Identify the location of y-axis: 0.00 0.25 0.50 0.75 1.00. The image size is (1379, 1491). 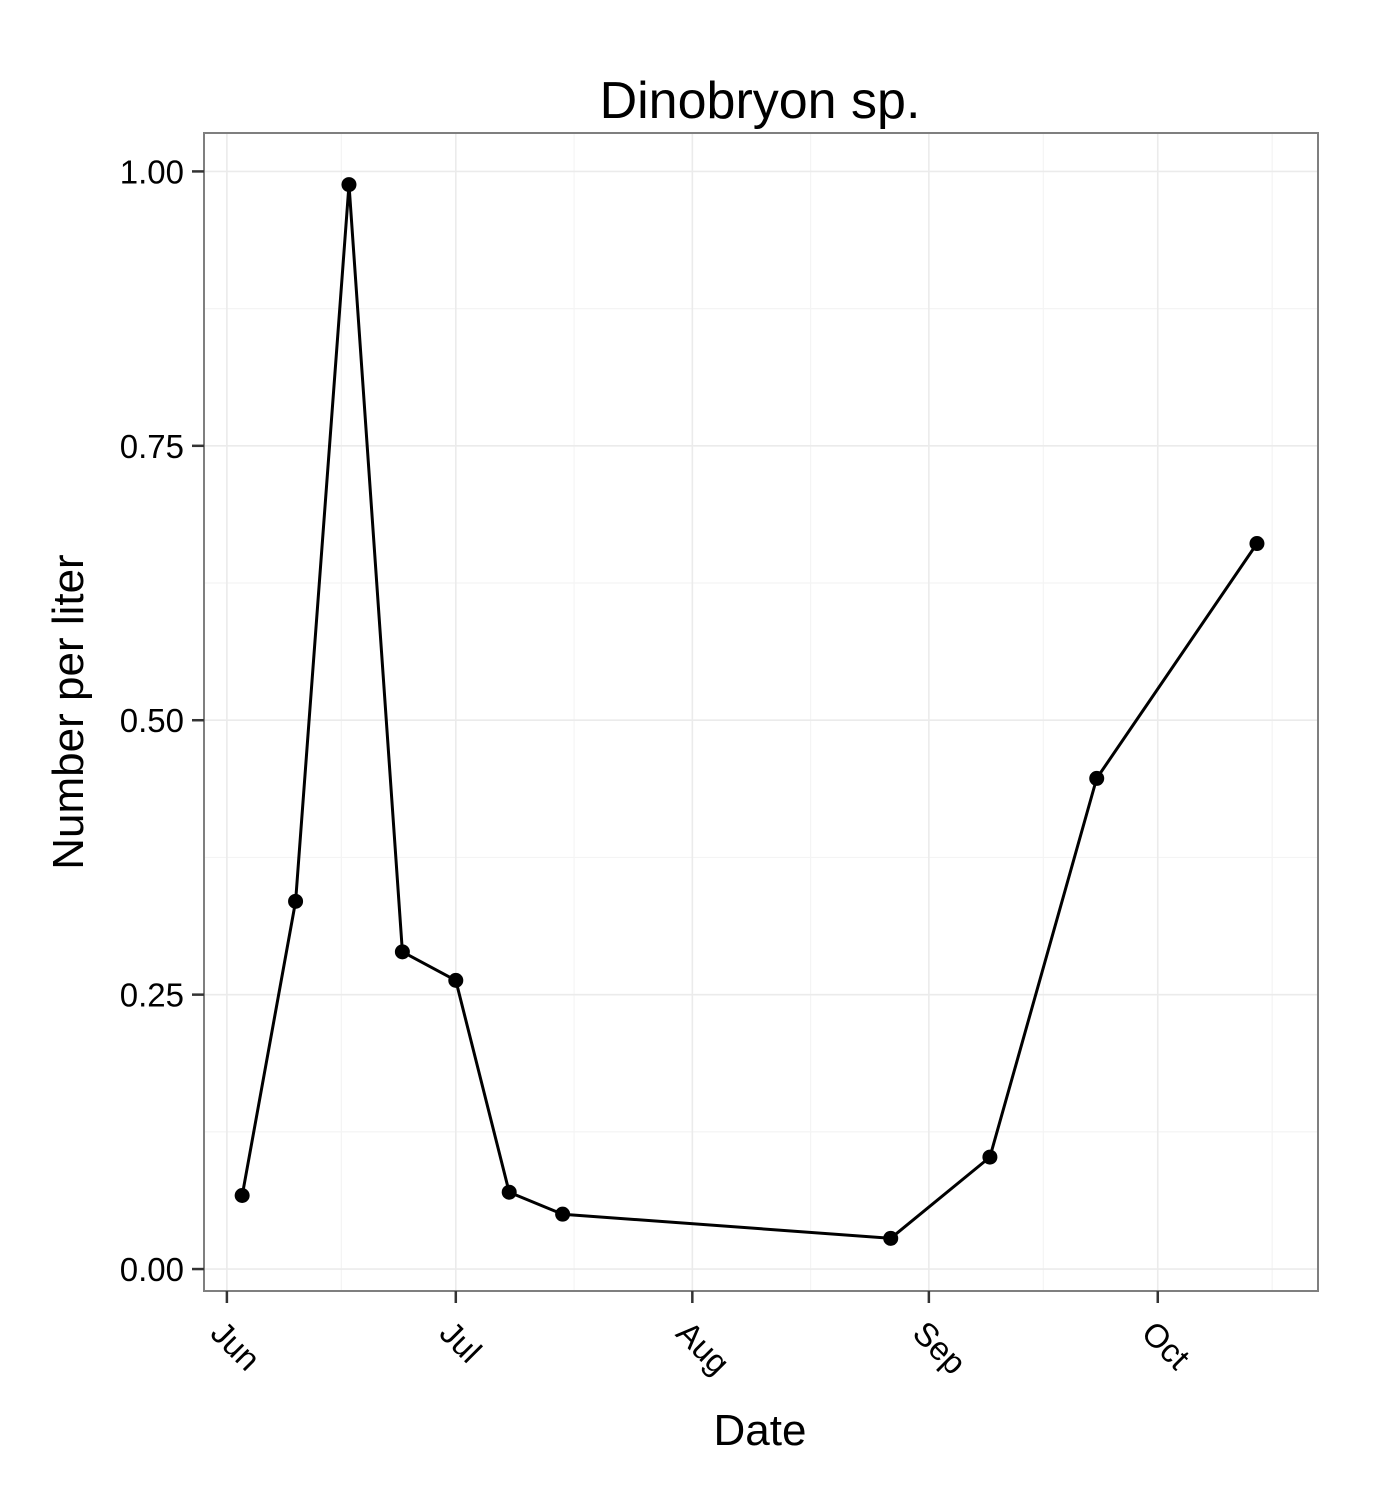
(162, 720).